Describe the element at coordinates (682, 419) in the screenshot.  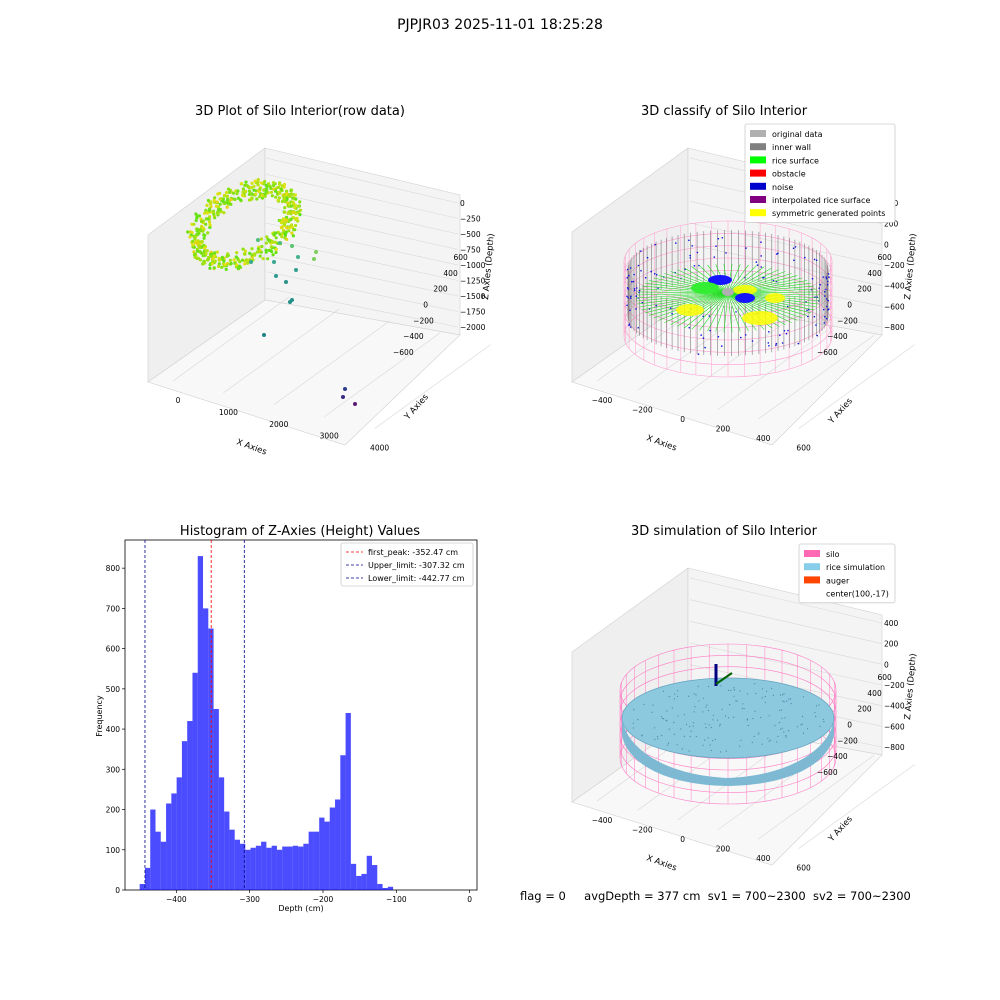
I see `p2-xtick: 0` at that location.